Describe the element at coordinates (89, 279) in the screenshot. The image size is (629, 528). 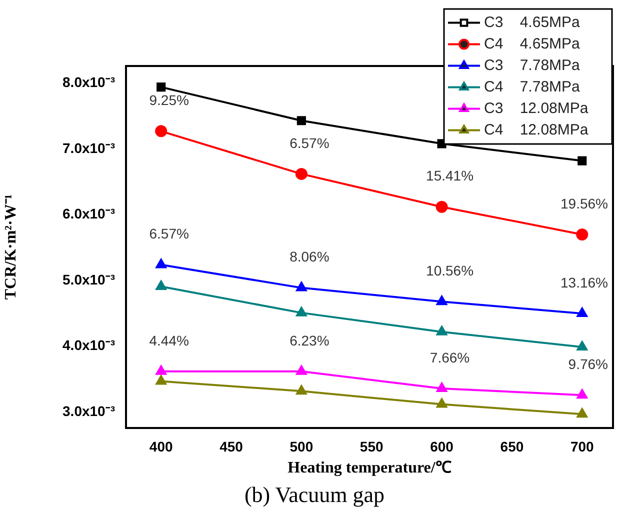
I see `y-tick-label: 5.0x10⁻³` at that location.